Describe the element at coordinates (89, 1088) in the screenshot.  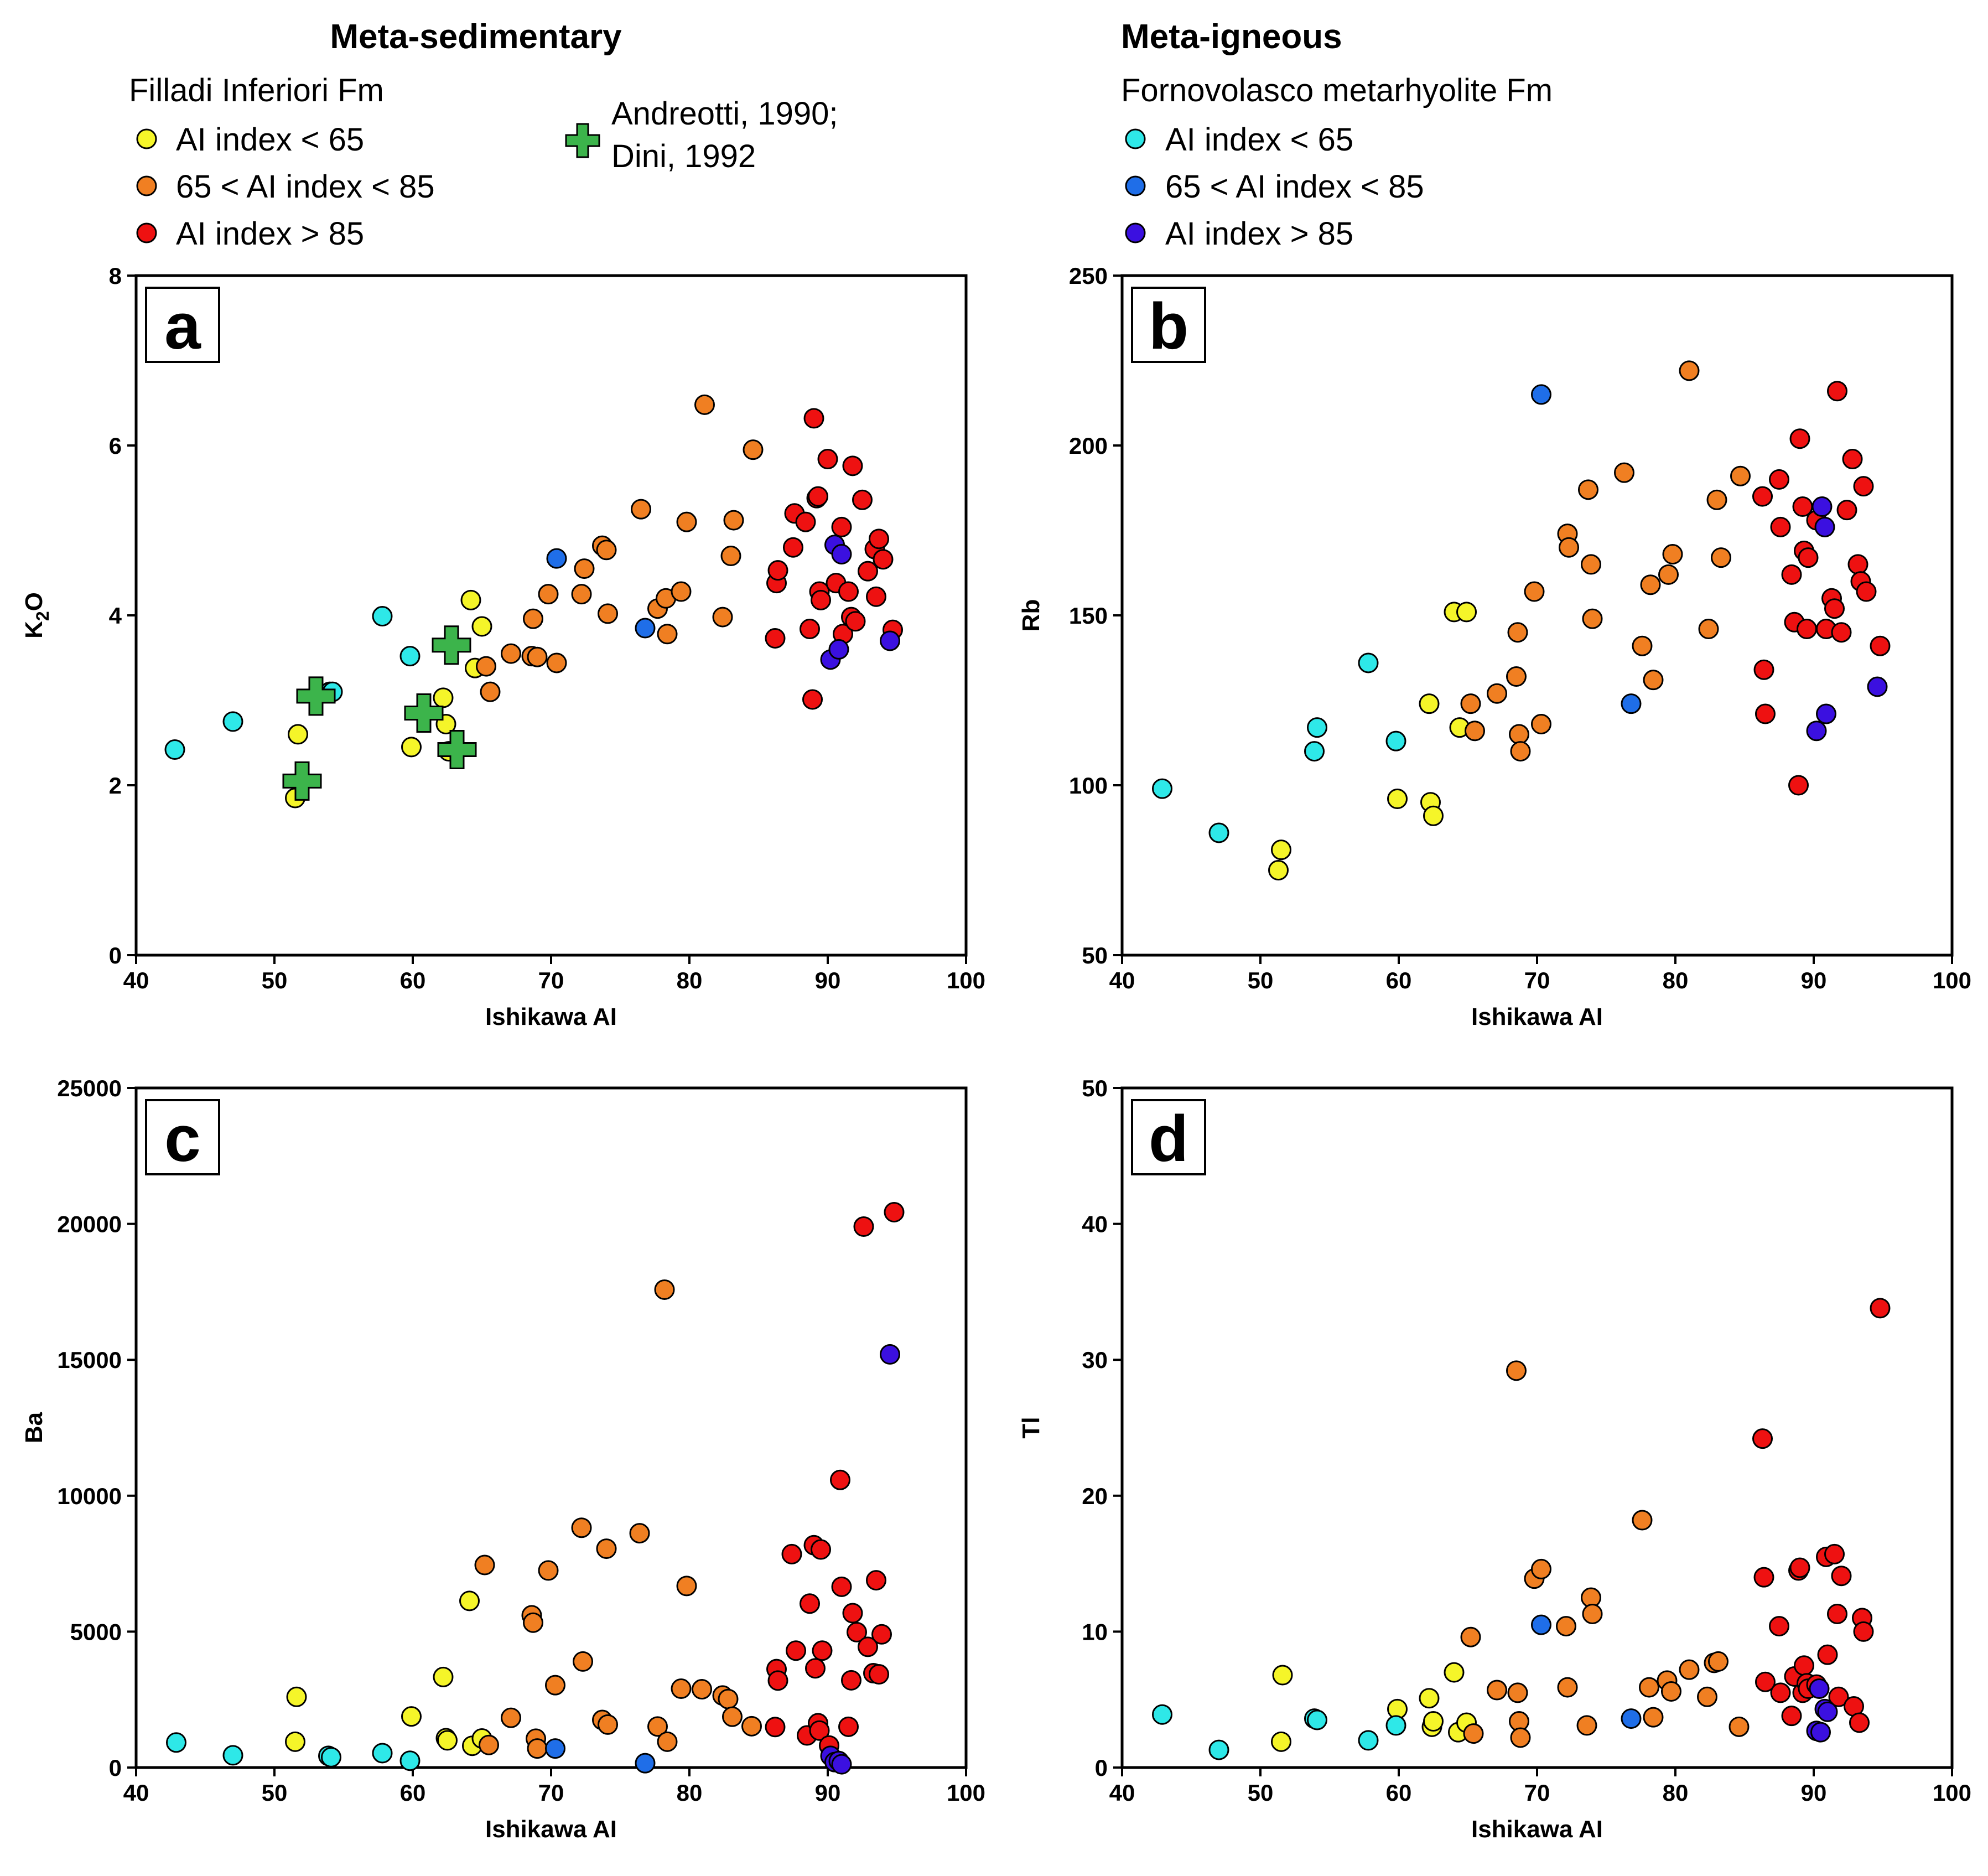
I see `y-tick-label: 25000` at that location.